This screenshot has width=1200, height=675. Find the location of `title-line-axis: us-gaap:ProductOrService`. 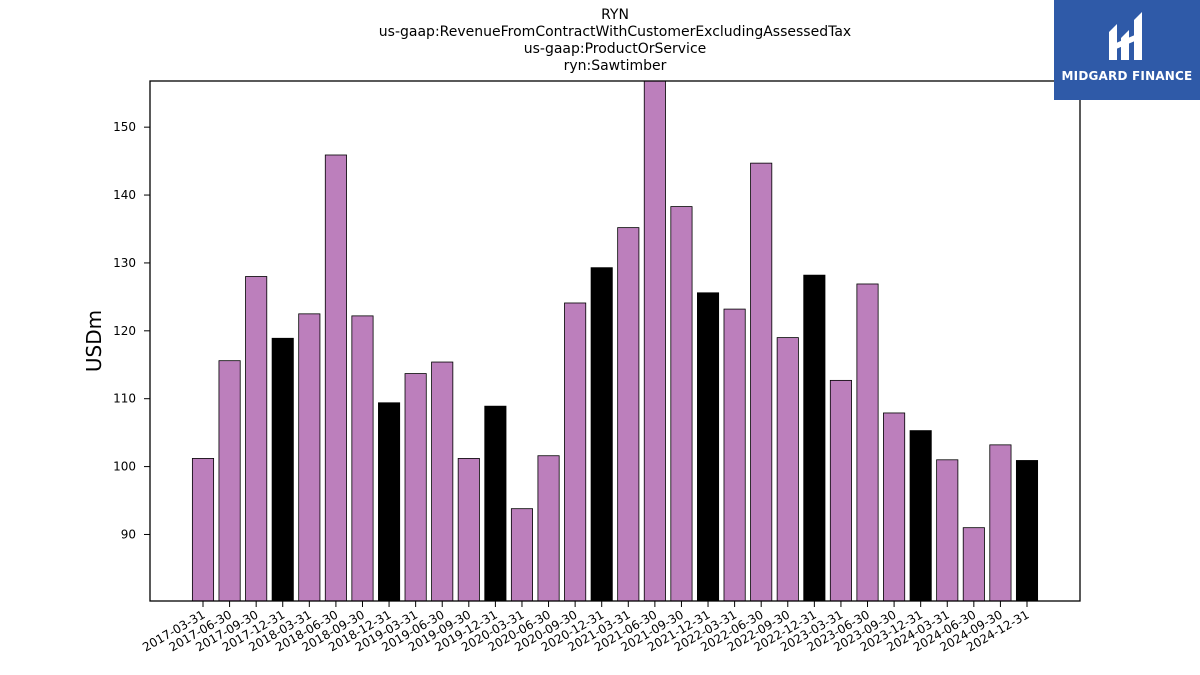

title-line-axis: us-gaap:ProductOrService is located at coordinates (615, 49).